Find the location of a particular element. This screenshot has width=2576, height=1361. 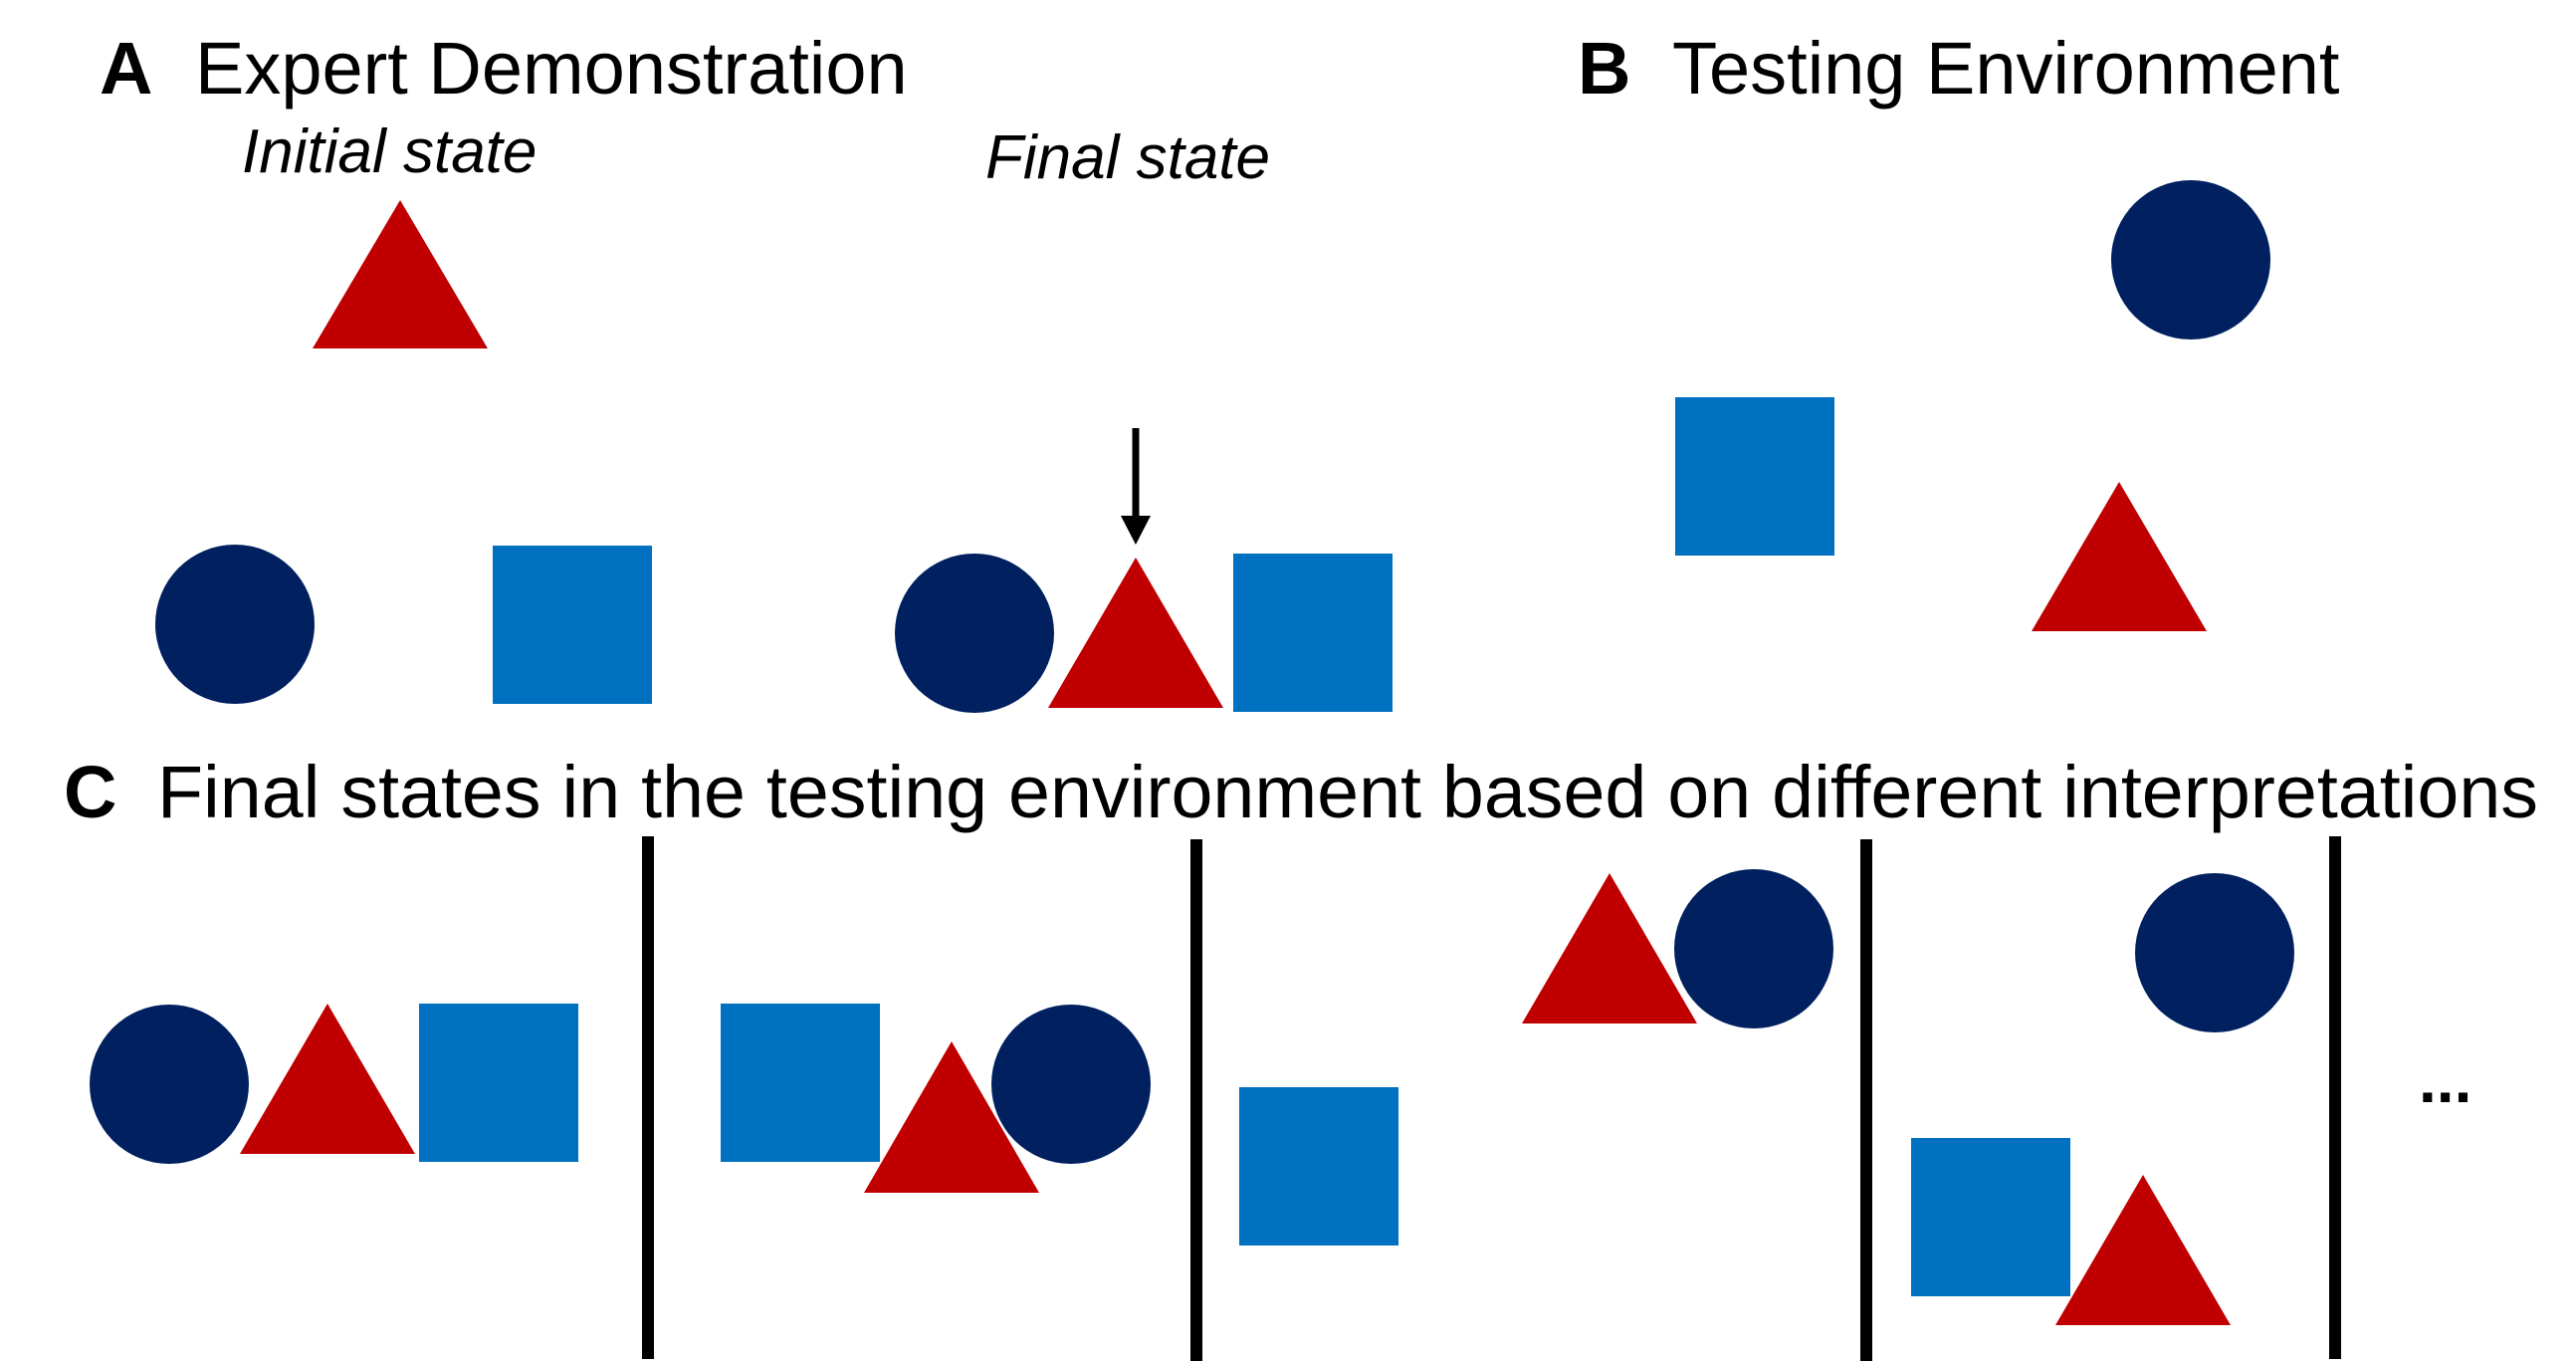

final-state-label: Final state is located at coordinates (1127, 157).